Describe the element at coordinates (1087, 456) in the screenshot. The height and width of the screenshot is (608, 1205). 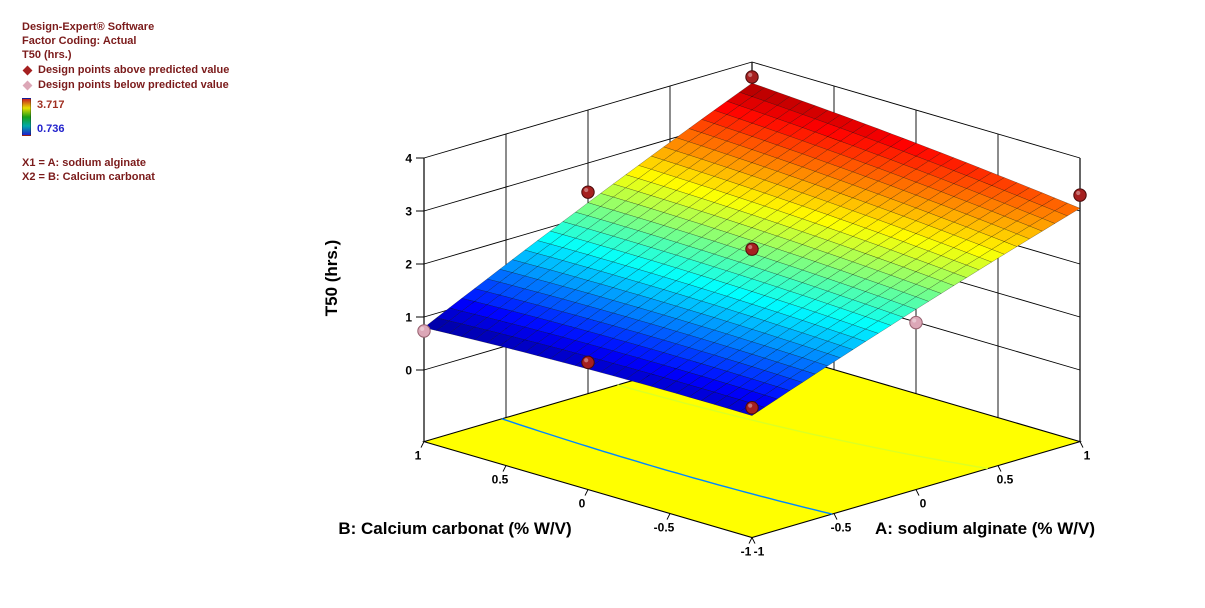
I see `a-tick-label: 1` at that location.